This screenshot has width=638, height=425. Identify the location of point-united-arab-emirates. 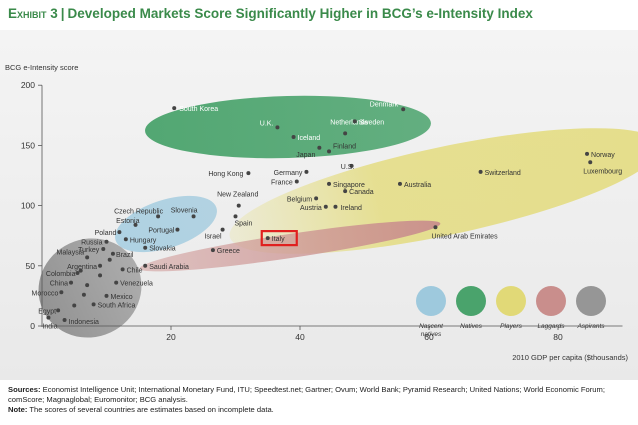
(435, 227).